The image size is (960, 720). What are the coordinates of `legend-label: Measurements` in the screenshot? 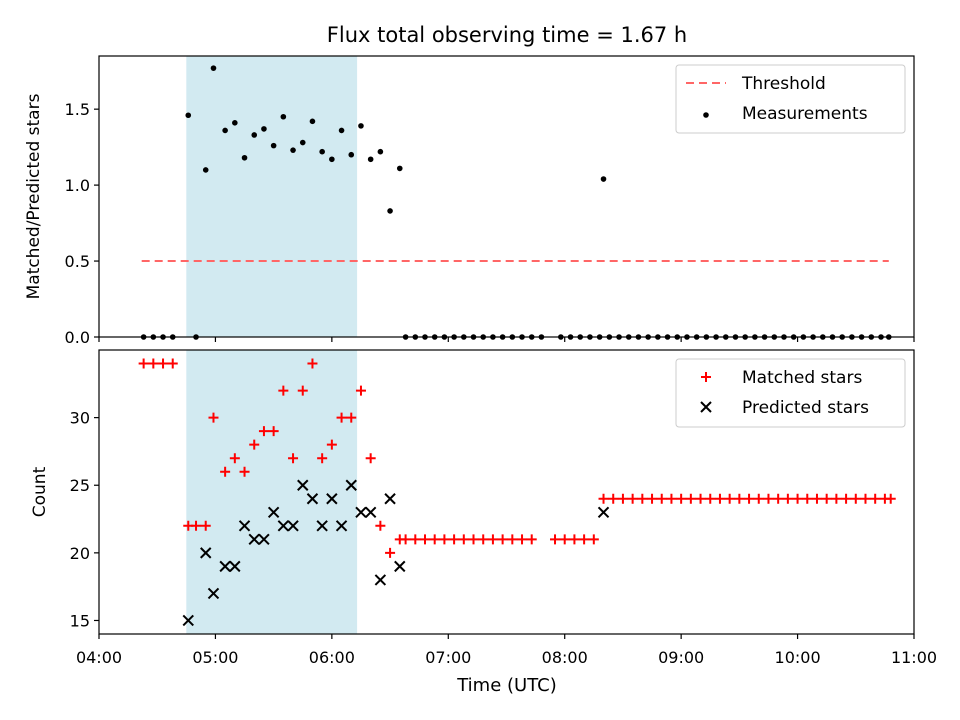 It's located at (805, 114).